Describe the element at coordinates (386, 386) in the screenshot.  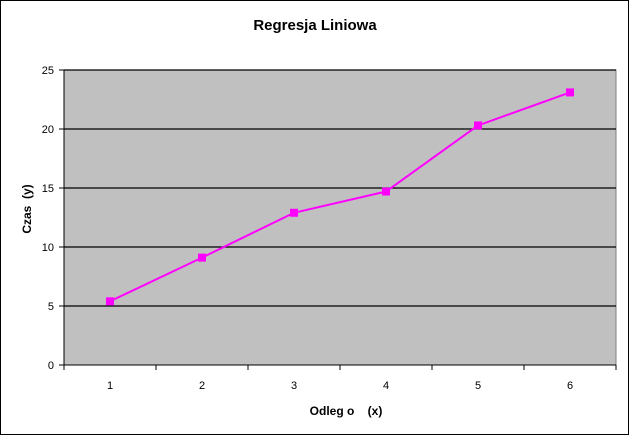
I see `x-tick-label: 4` at that location.